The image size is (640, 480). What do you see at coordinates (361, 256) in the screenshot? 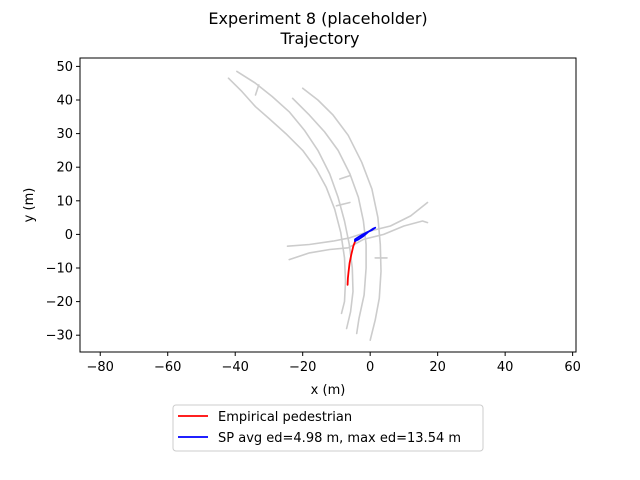
I see `series-lines` at bounding box center [361, 256].